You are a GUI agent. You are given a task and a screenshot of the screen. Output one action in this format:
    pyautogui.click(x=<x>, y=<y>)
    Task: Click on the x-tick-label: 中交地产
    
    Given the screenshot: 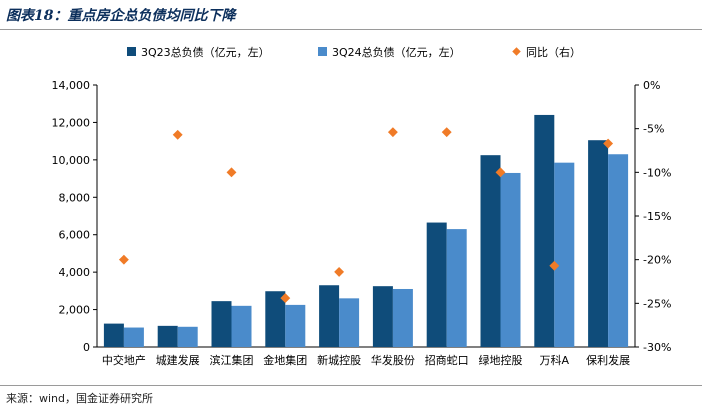 What is the action you would take?
    pyautogui.click(x=124, y=360)
    